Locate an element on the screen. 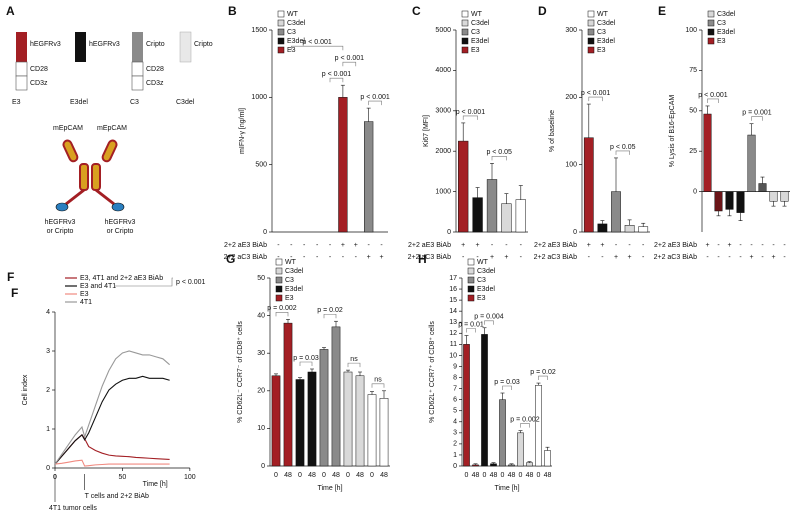 This screenshot has width=800, height=520. y-tick-label: 0 is located at coordinates (265, 232).